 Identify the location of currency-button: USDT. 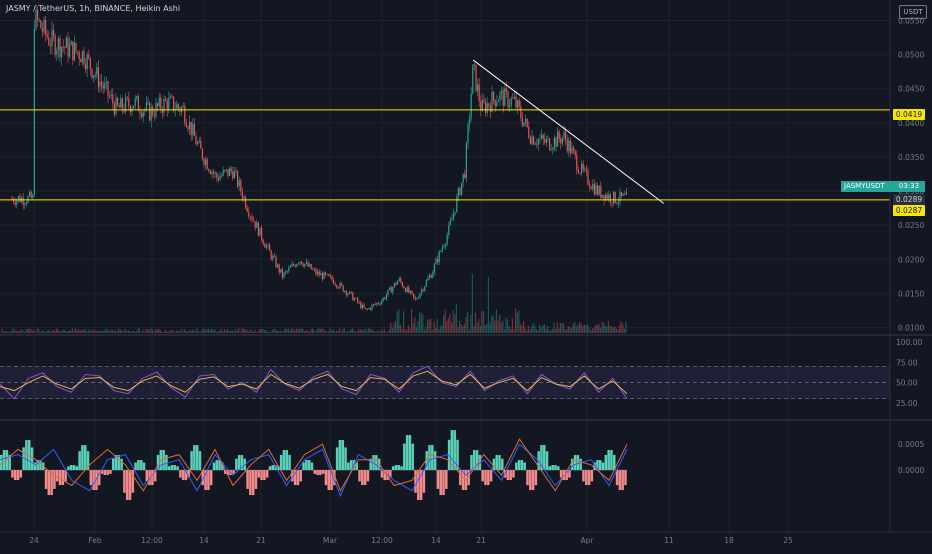
(913, 12).